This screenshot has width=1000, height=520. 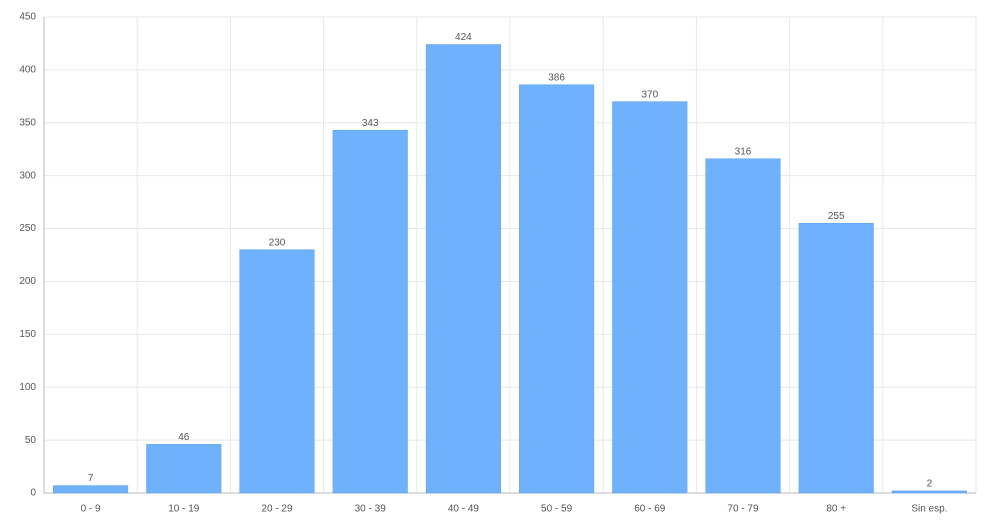 I want to click on x-tick-label: 70 - 79, so click(x=743, y=509).